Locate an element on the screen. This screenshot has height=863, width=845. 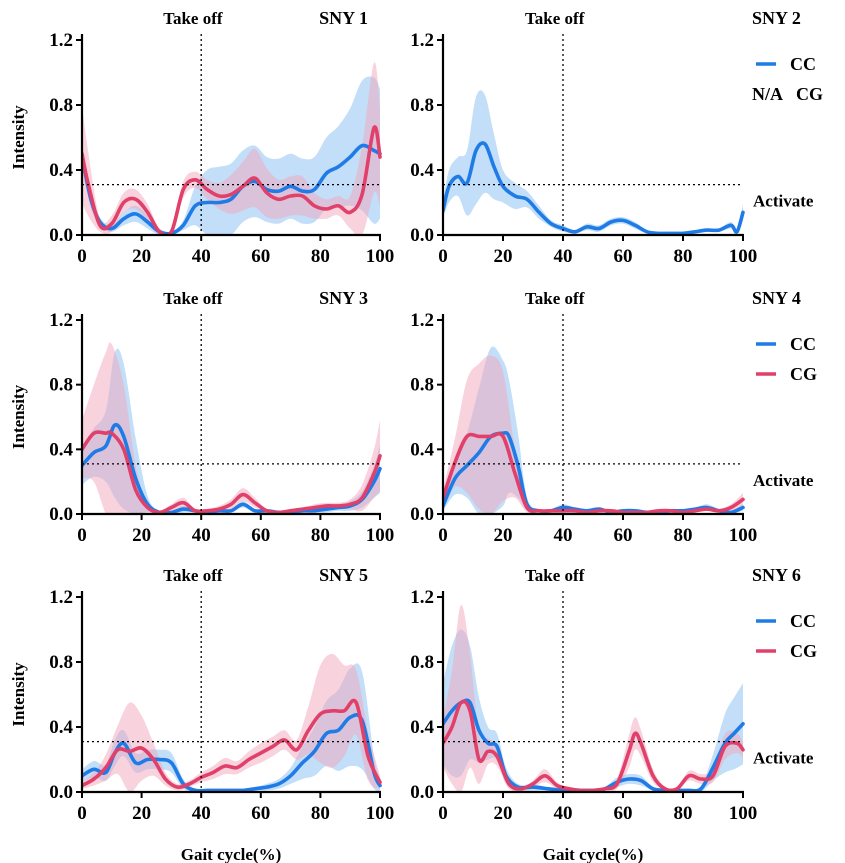
panel-title: SNY 5 is located at coordinates (343, 575).